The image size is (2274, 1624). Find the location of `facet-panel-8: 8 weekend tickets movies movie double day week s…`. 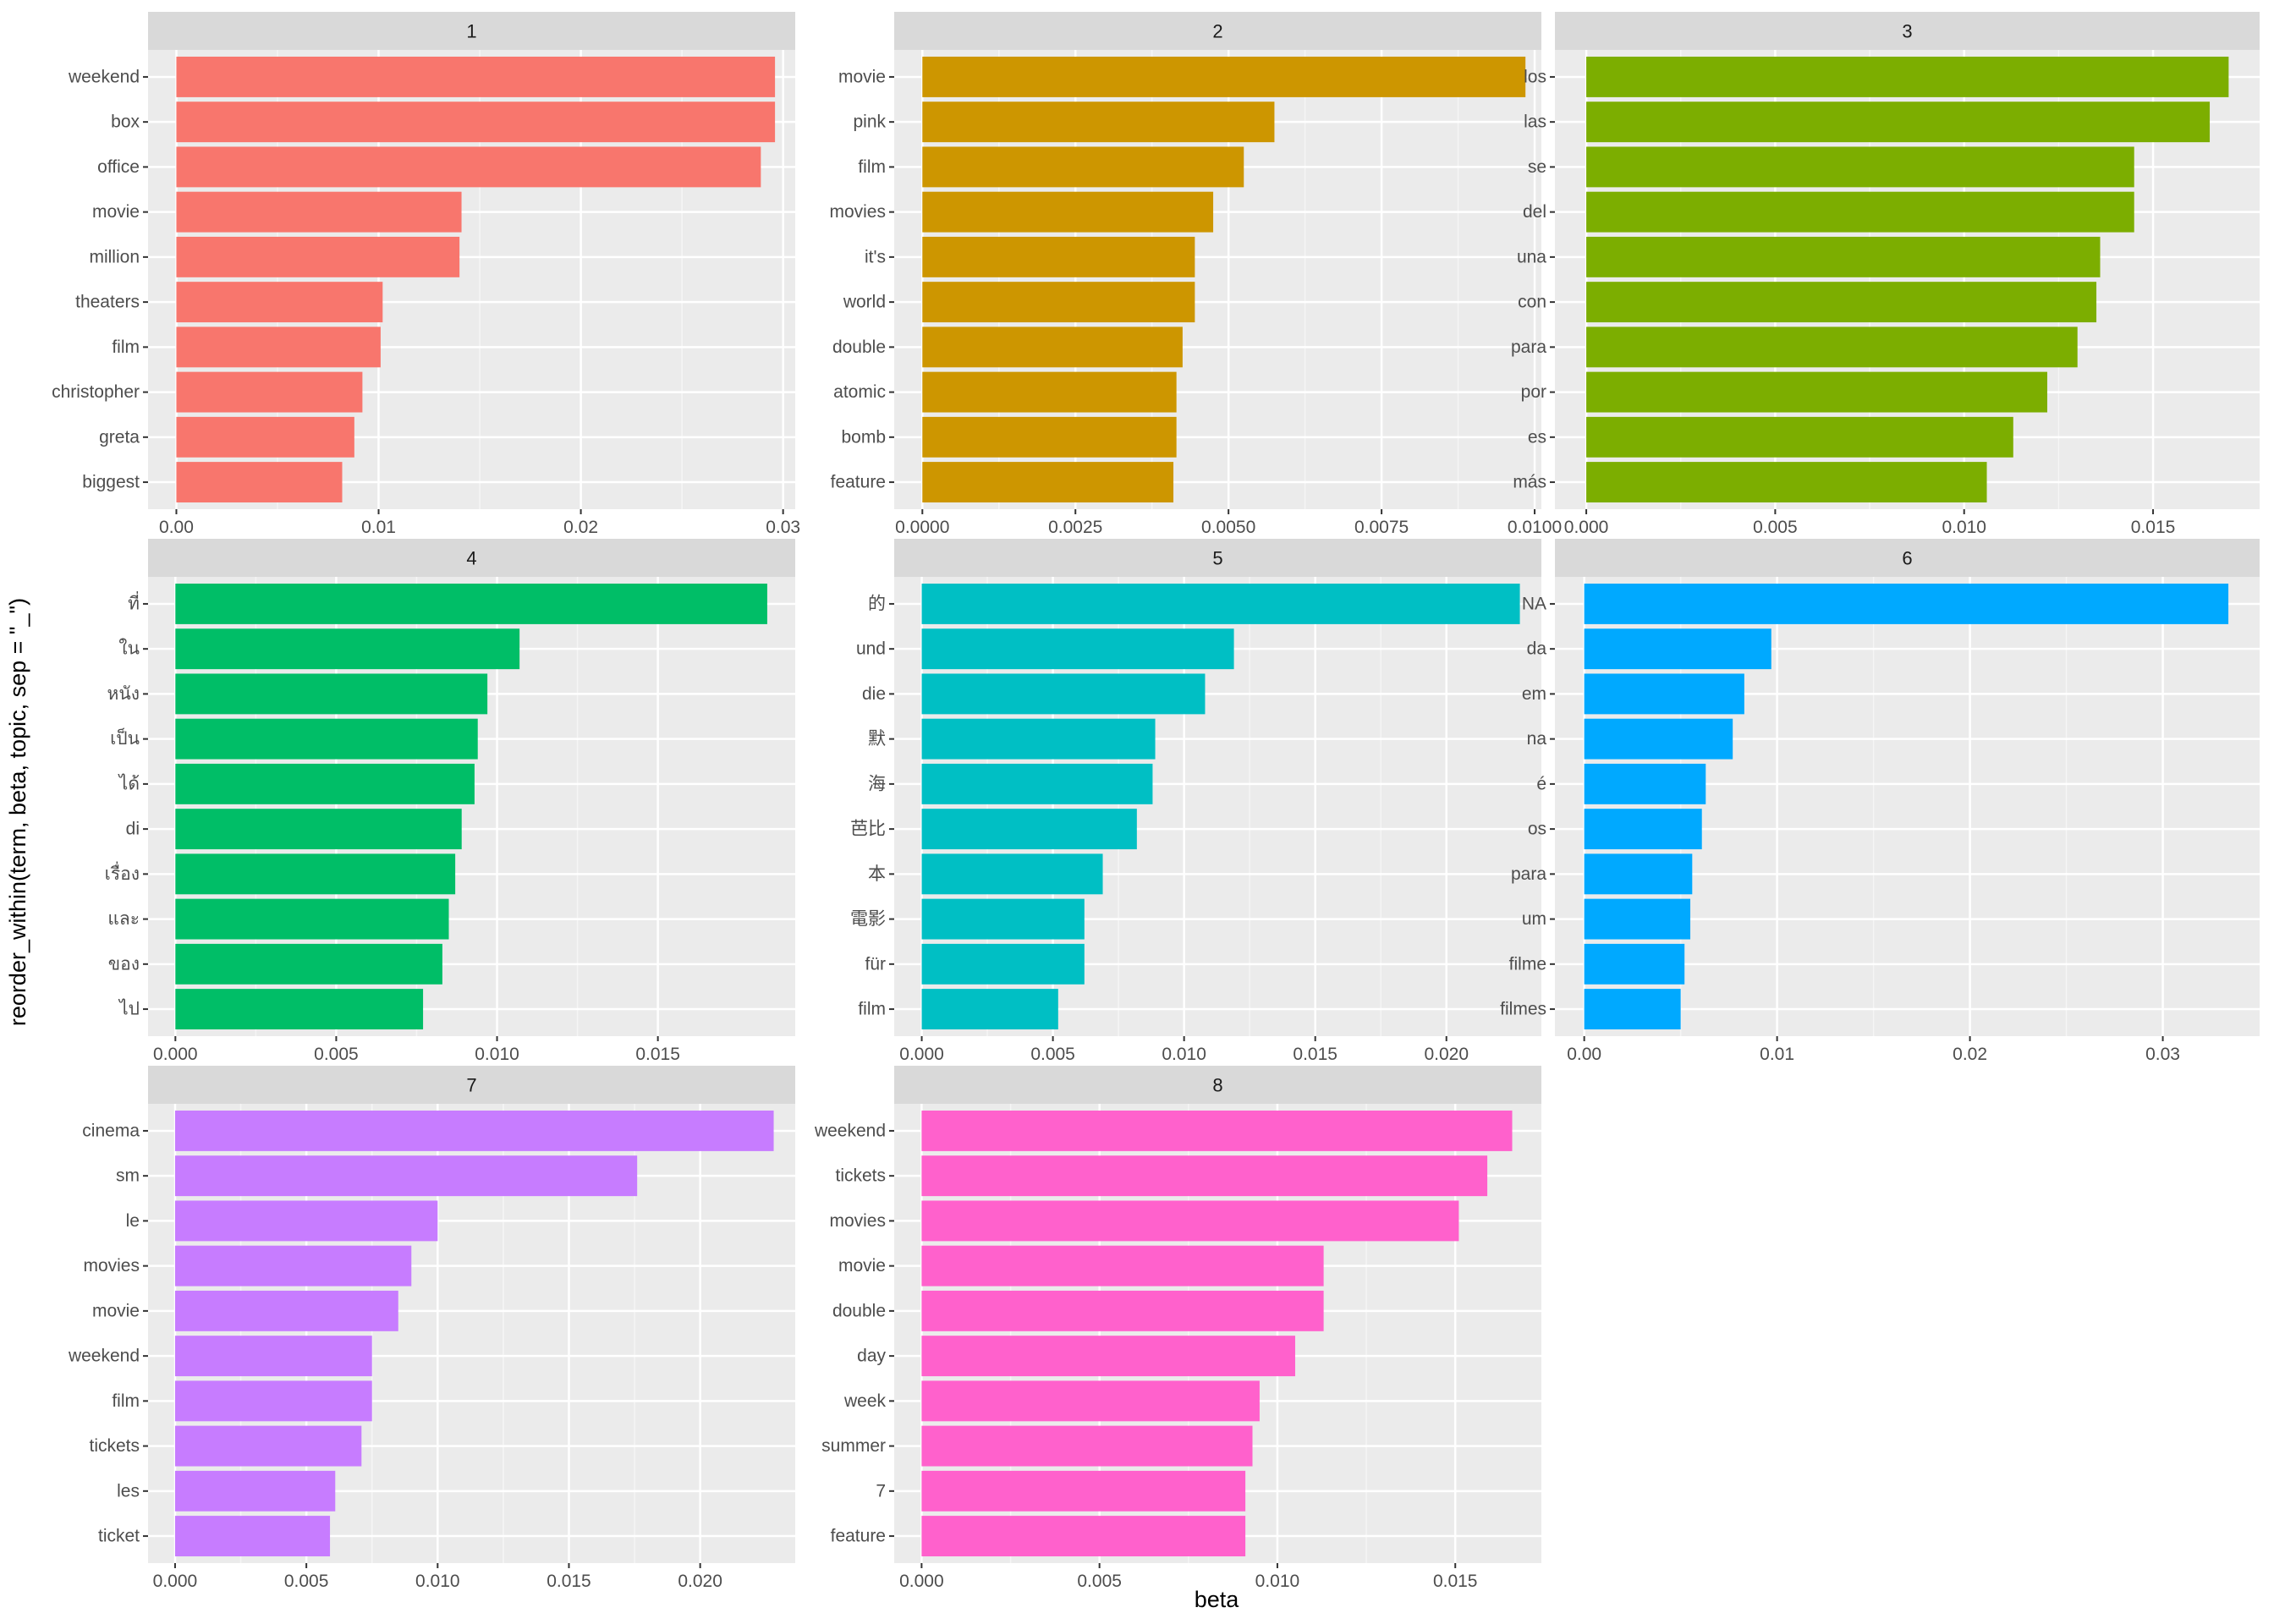

facet-panel-8: 8 weekend tickets movies movie double day week s… is located at coordinates (1177, 1328).